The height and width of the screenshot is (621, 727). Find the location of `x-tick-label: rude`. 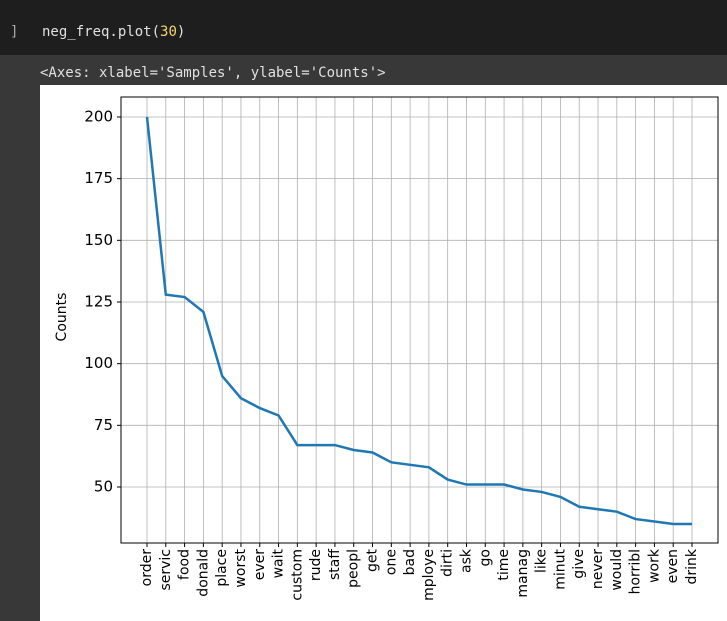

x-tick-label: rude is located at coordinates (316, 565).